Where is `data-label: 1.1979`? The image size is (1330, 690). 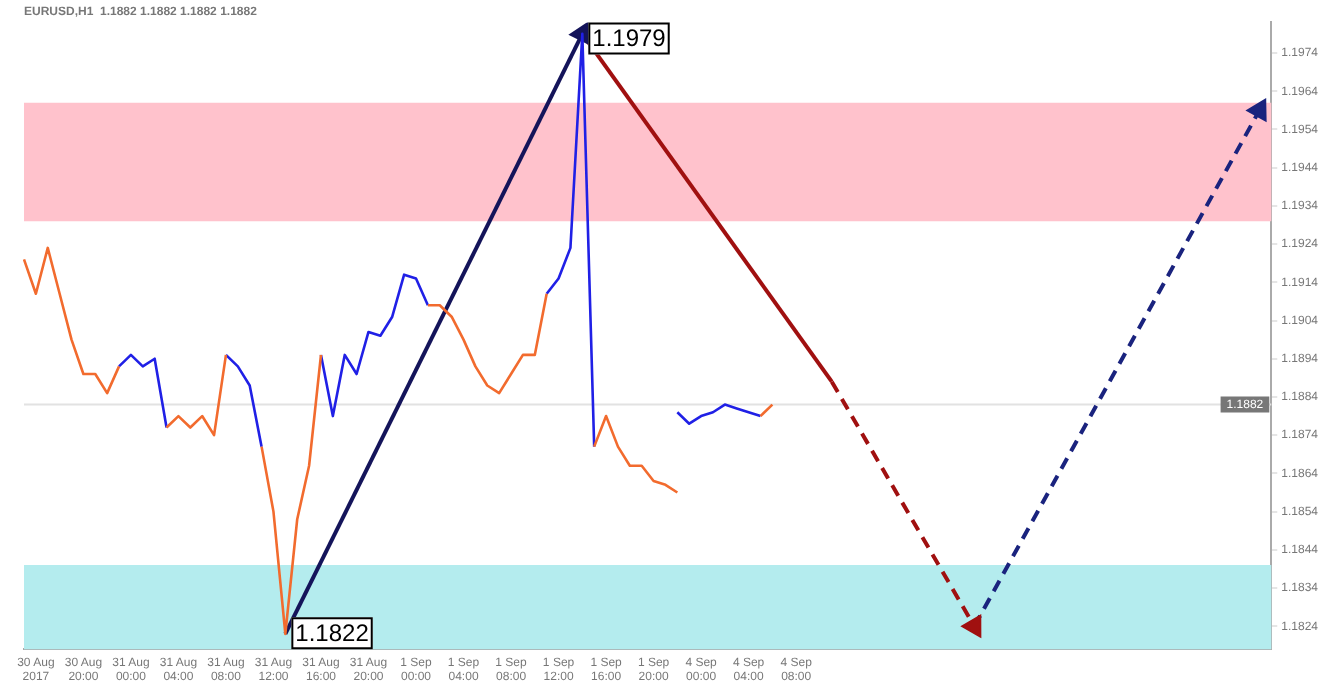 data-label: 1.1979 is located at coordinates (629, 38).